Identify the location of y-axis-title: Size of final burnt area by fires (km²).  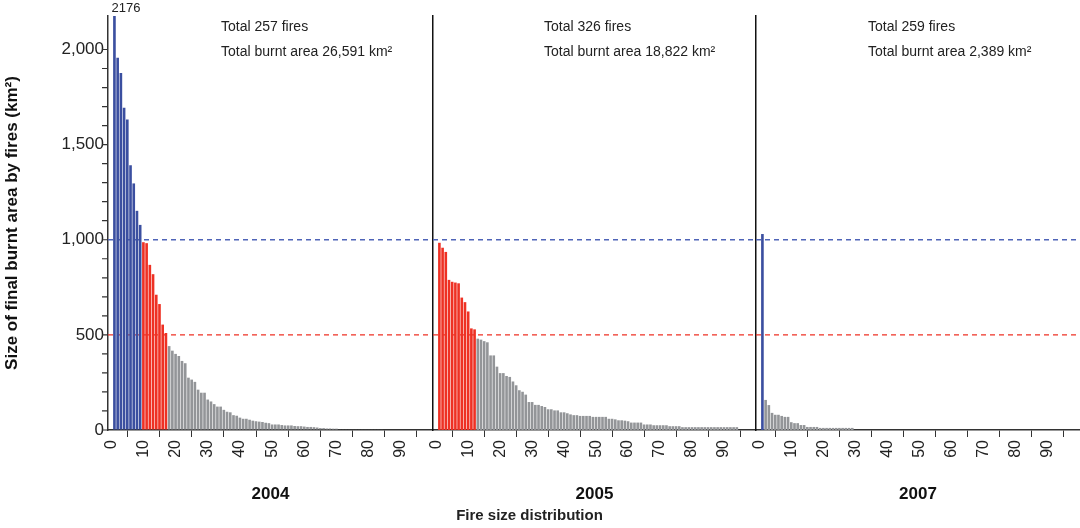
(11, 223).